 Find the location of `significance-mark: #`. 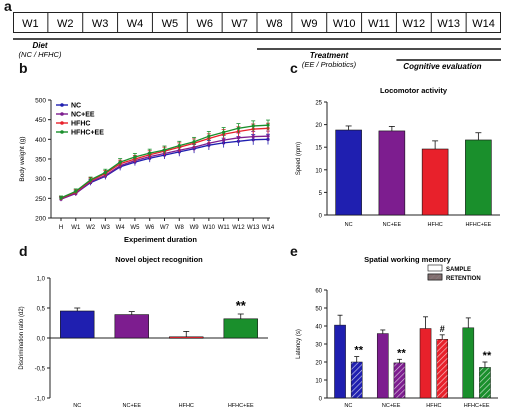

significance-mark: # is located at coordinates (442, 329).